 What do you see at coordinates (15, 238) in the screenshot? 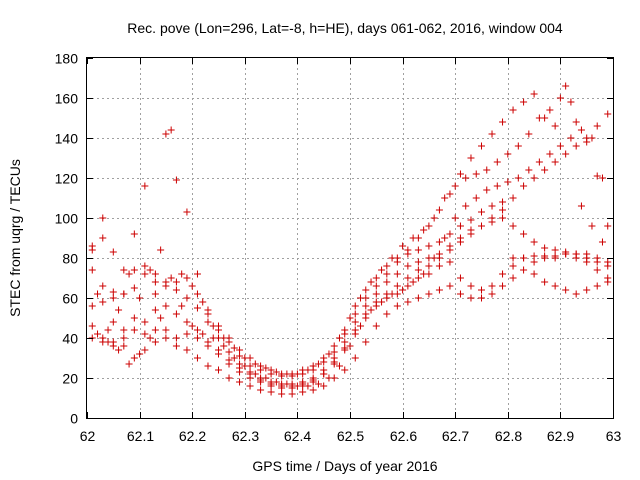
I see `y-axis-label: STEC from uqrg / TECUs` at bounding box center [15, 238].